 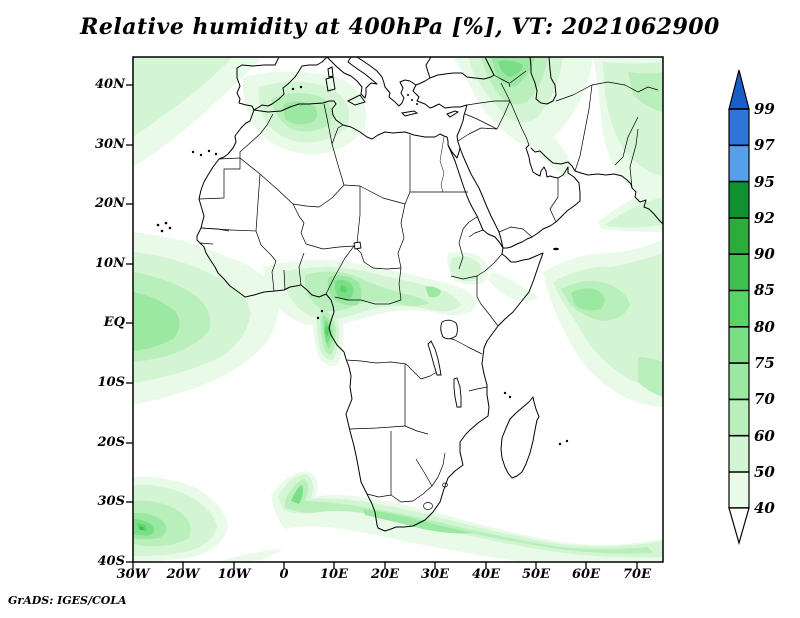 What do you see at coordinates (111, 442) in the screenshot?
I see `lat-tick-label-20s: 20S` at bounding box center [111, 442].